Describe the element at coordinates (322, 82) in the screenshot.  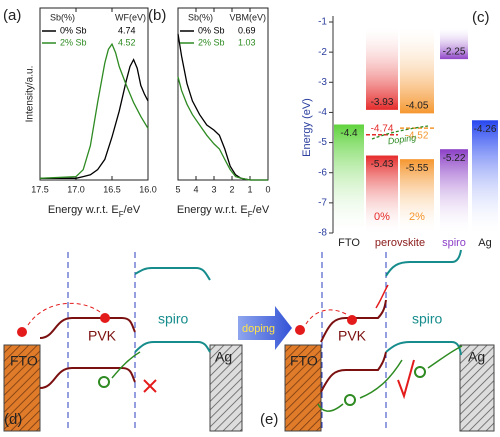
I see `y-tick-label: -3` at that location.